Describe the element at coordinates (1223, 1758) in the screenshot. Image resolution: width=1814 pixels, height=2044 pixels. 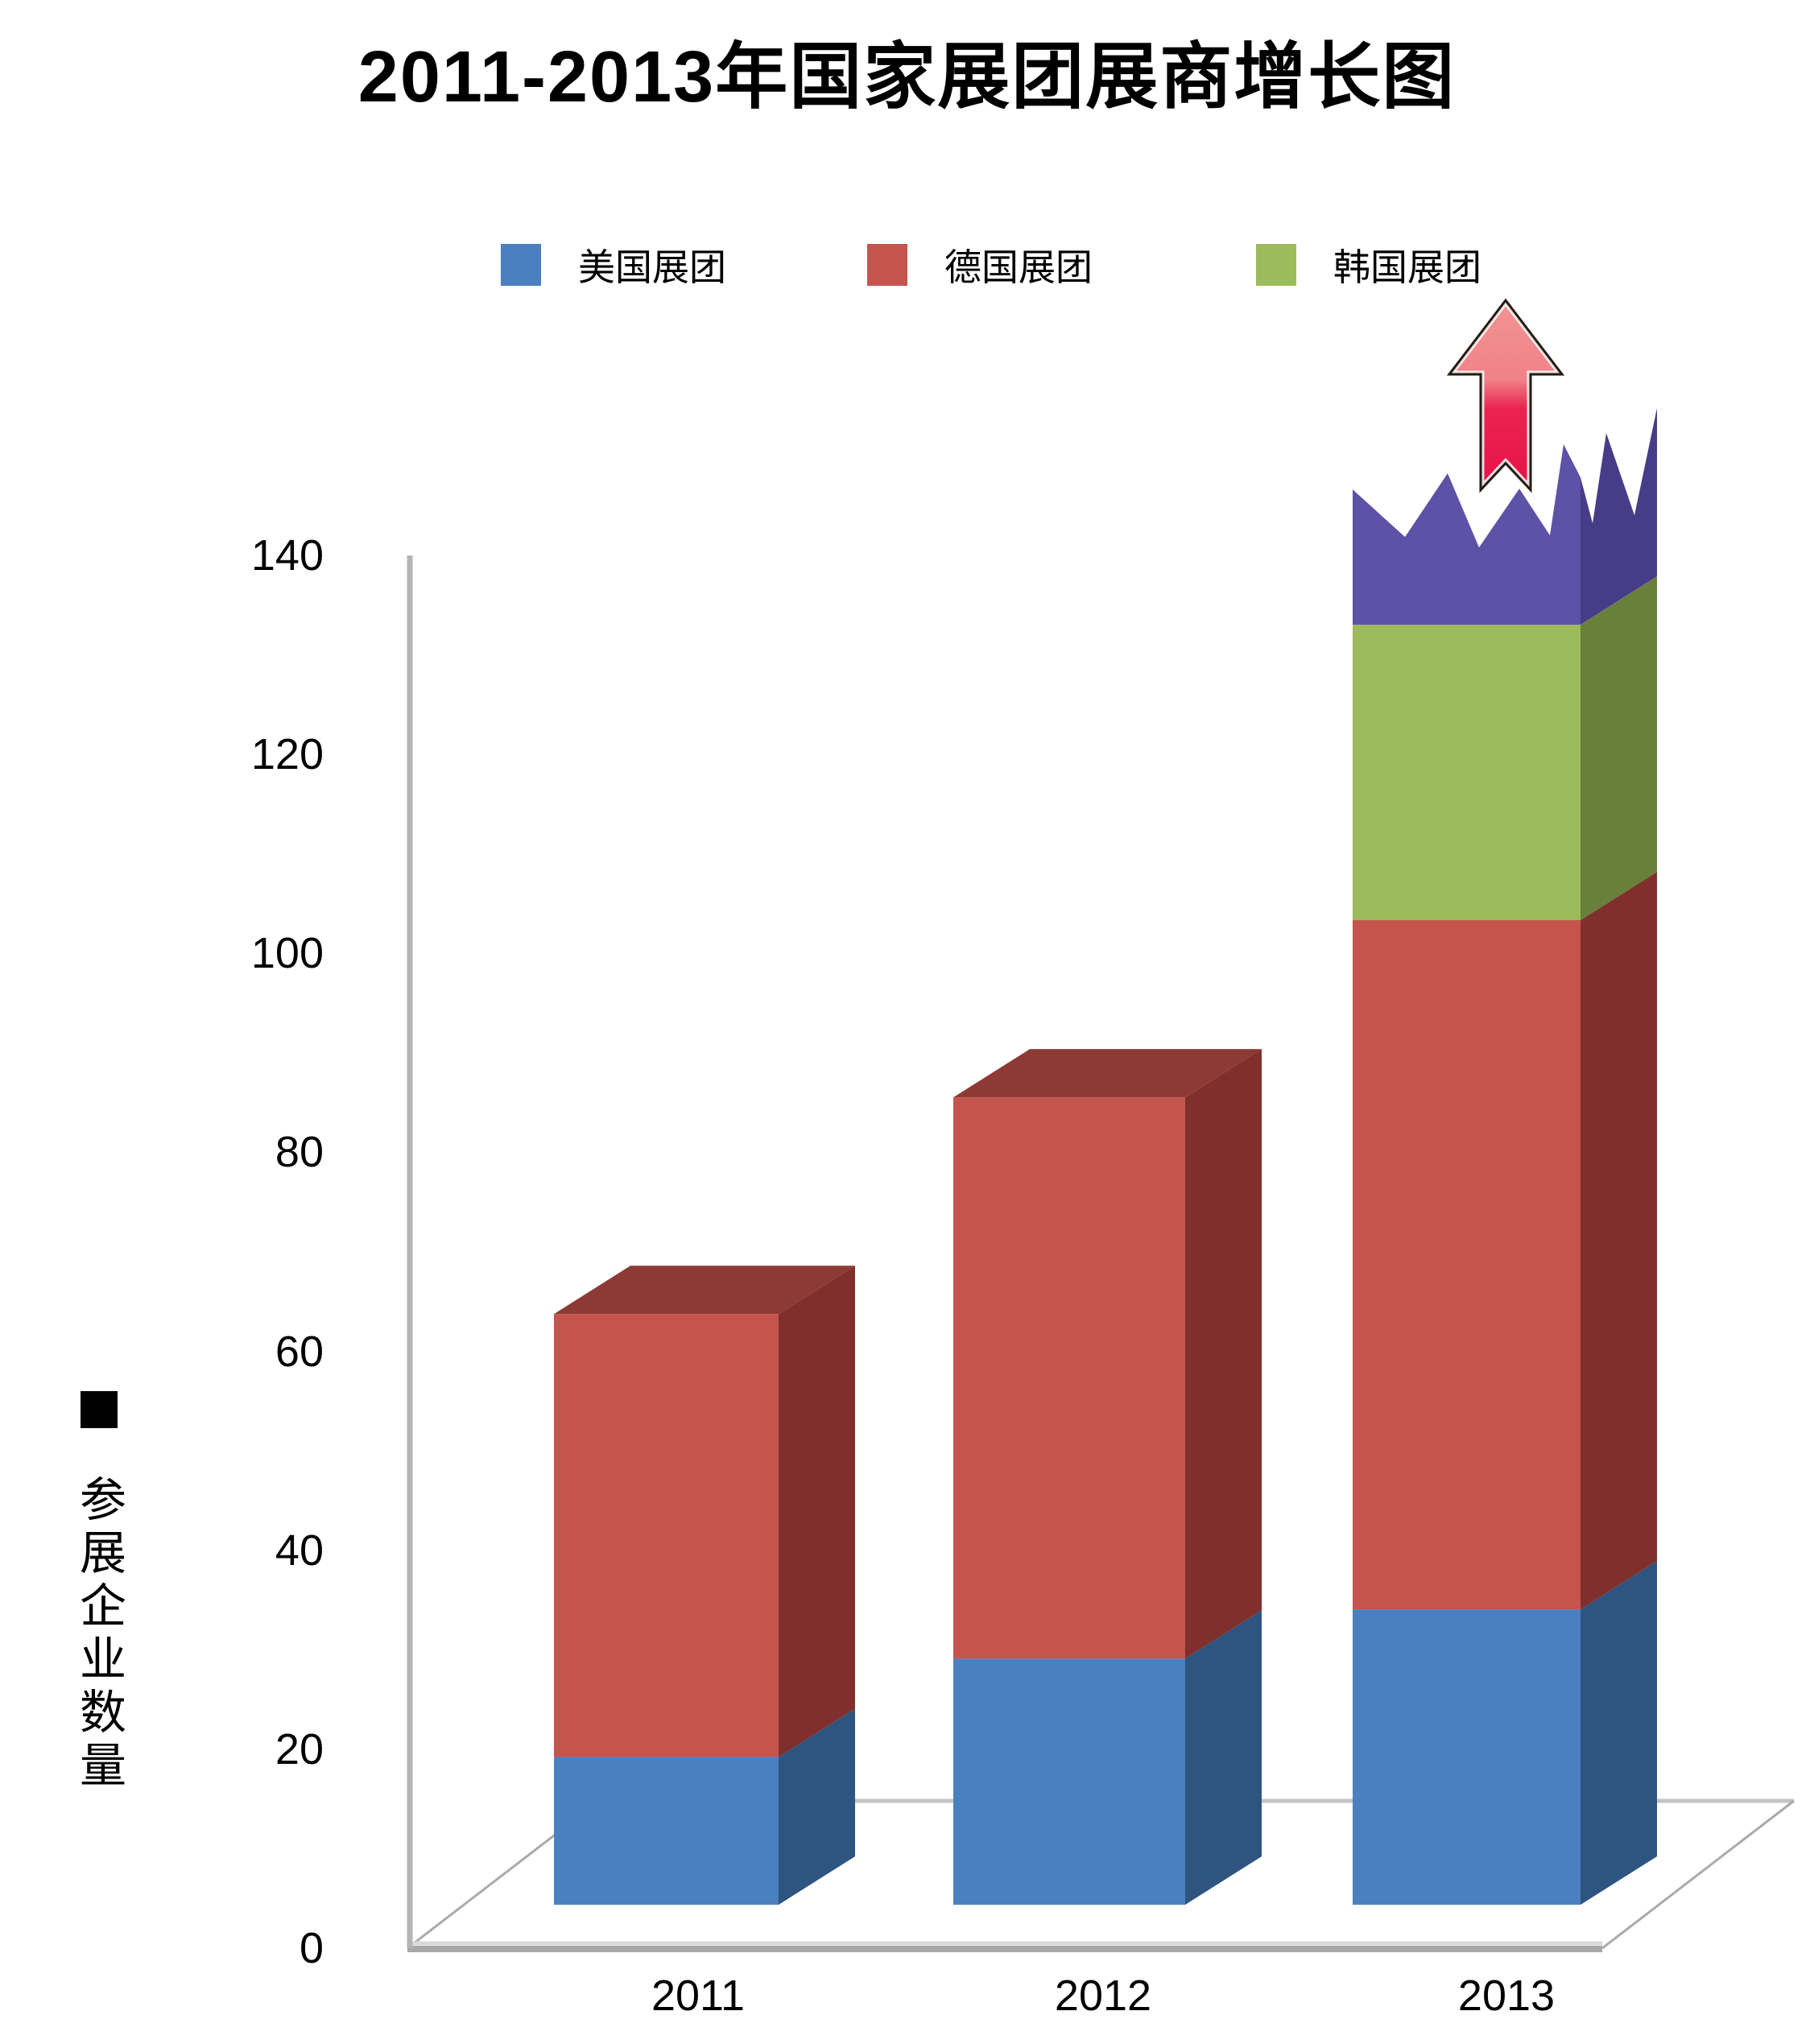
I see `bar-2012-美国展团-side` at that location.